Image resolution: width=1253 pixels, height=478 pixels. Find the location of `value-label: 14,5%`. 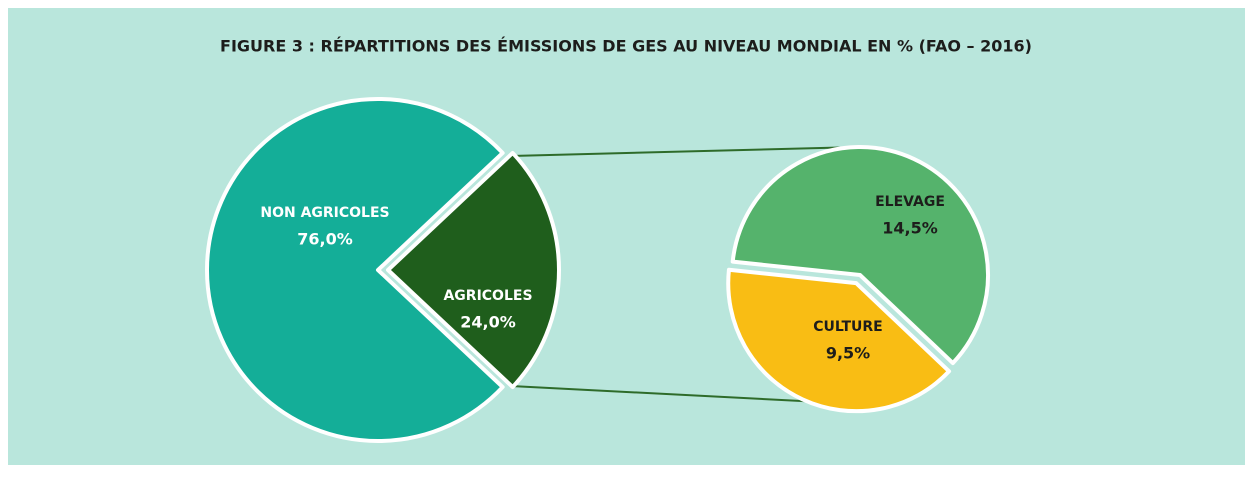

value-label: 14,5% is located at coordinates (910, 228).